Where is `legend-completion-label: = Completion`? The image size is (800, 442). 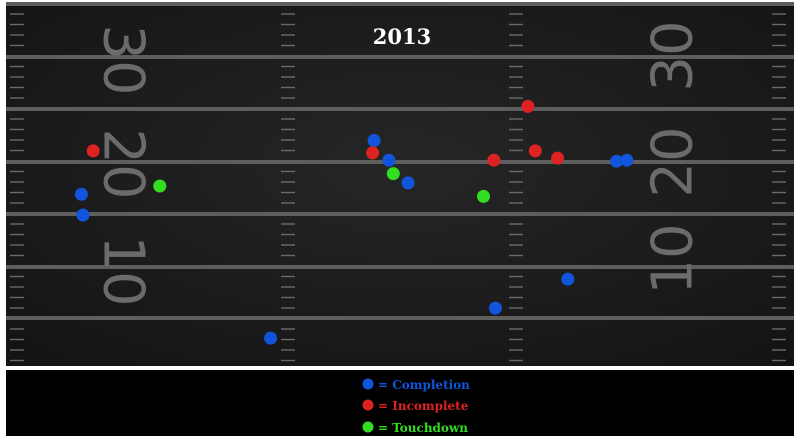 legend-completion-label: = Completion is located at coordinates (424, 385).